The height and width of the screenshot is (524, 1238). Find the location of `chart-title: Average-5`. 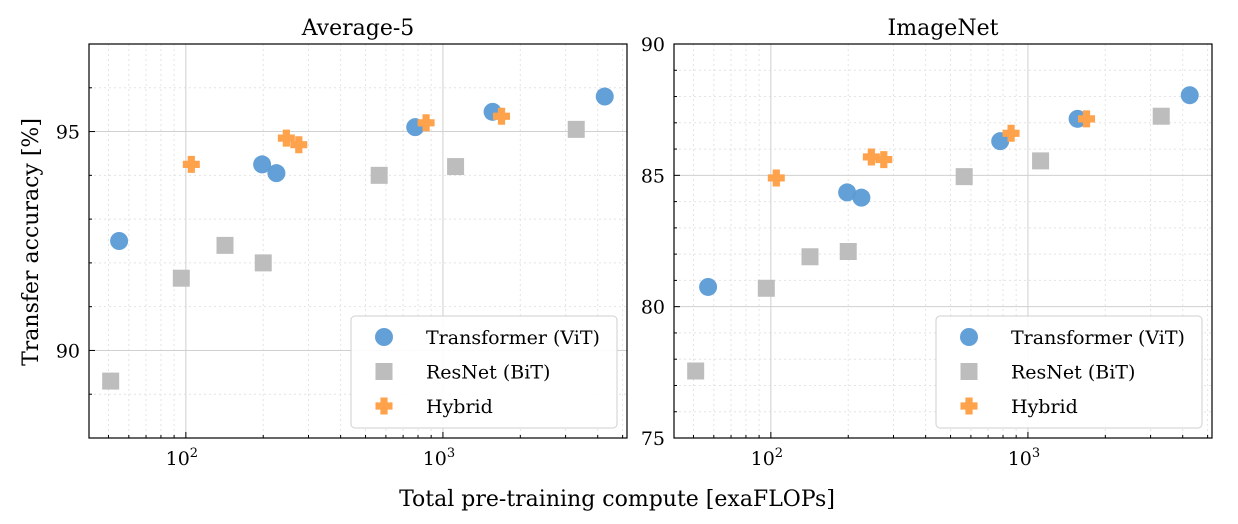

chart-title: Average-5 is located at coordinates (358, 28).